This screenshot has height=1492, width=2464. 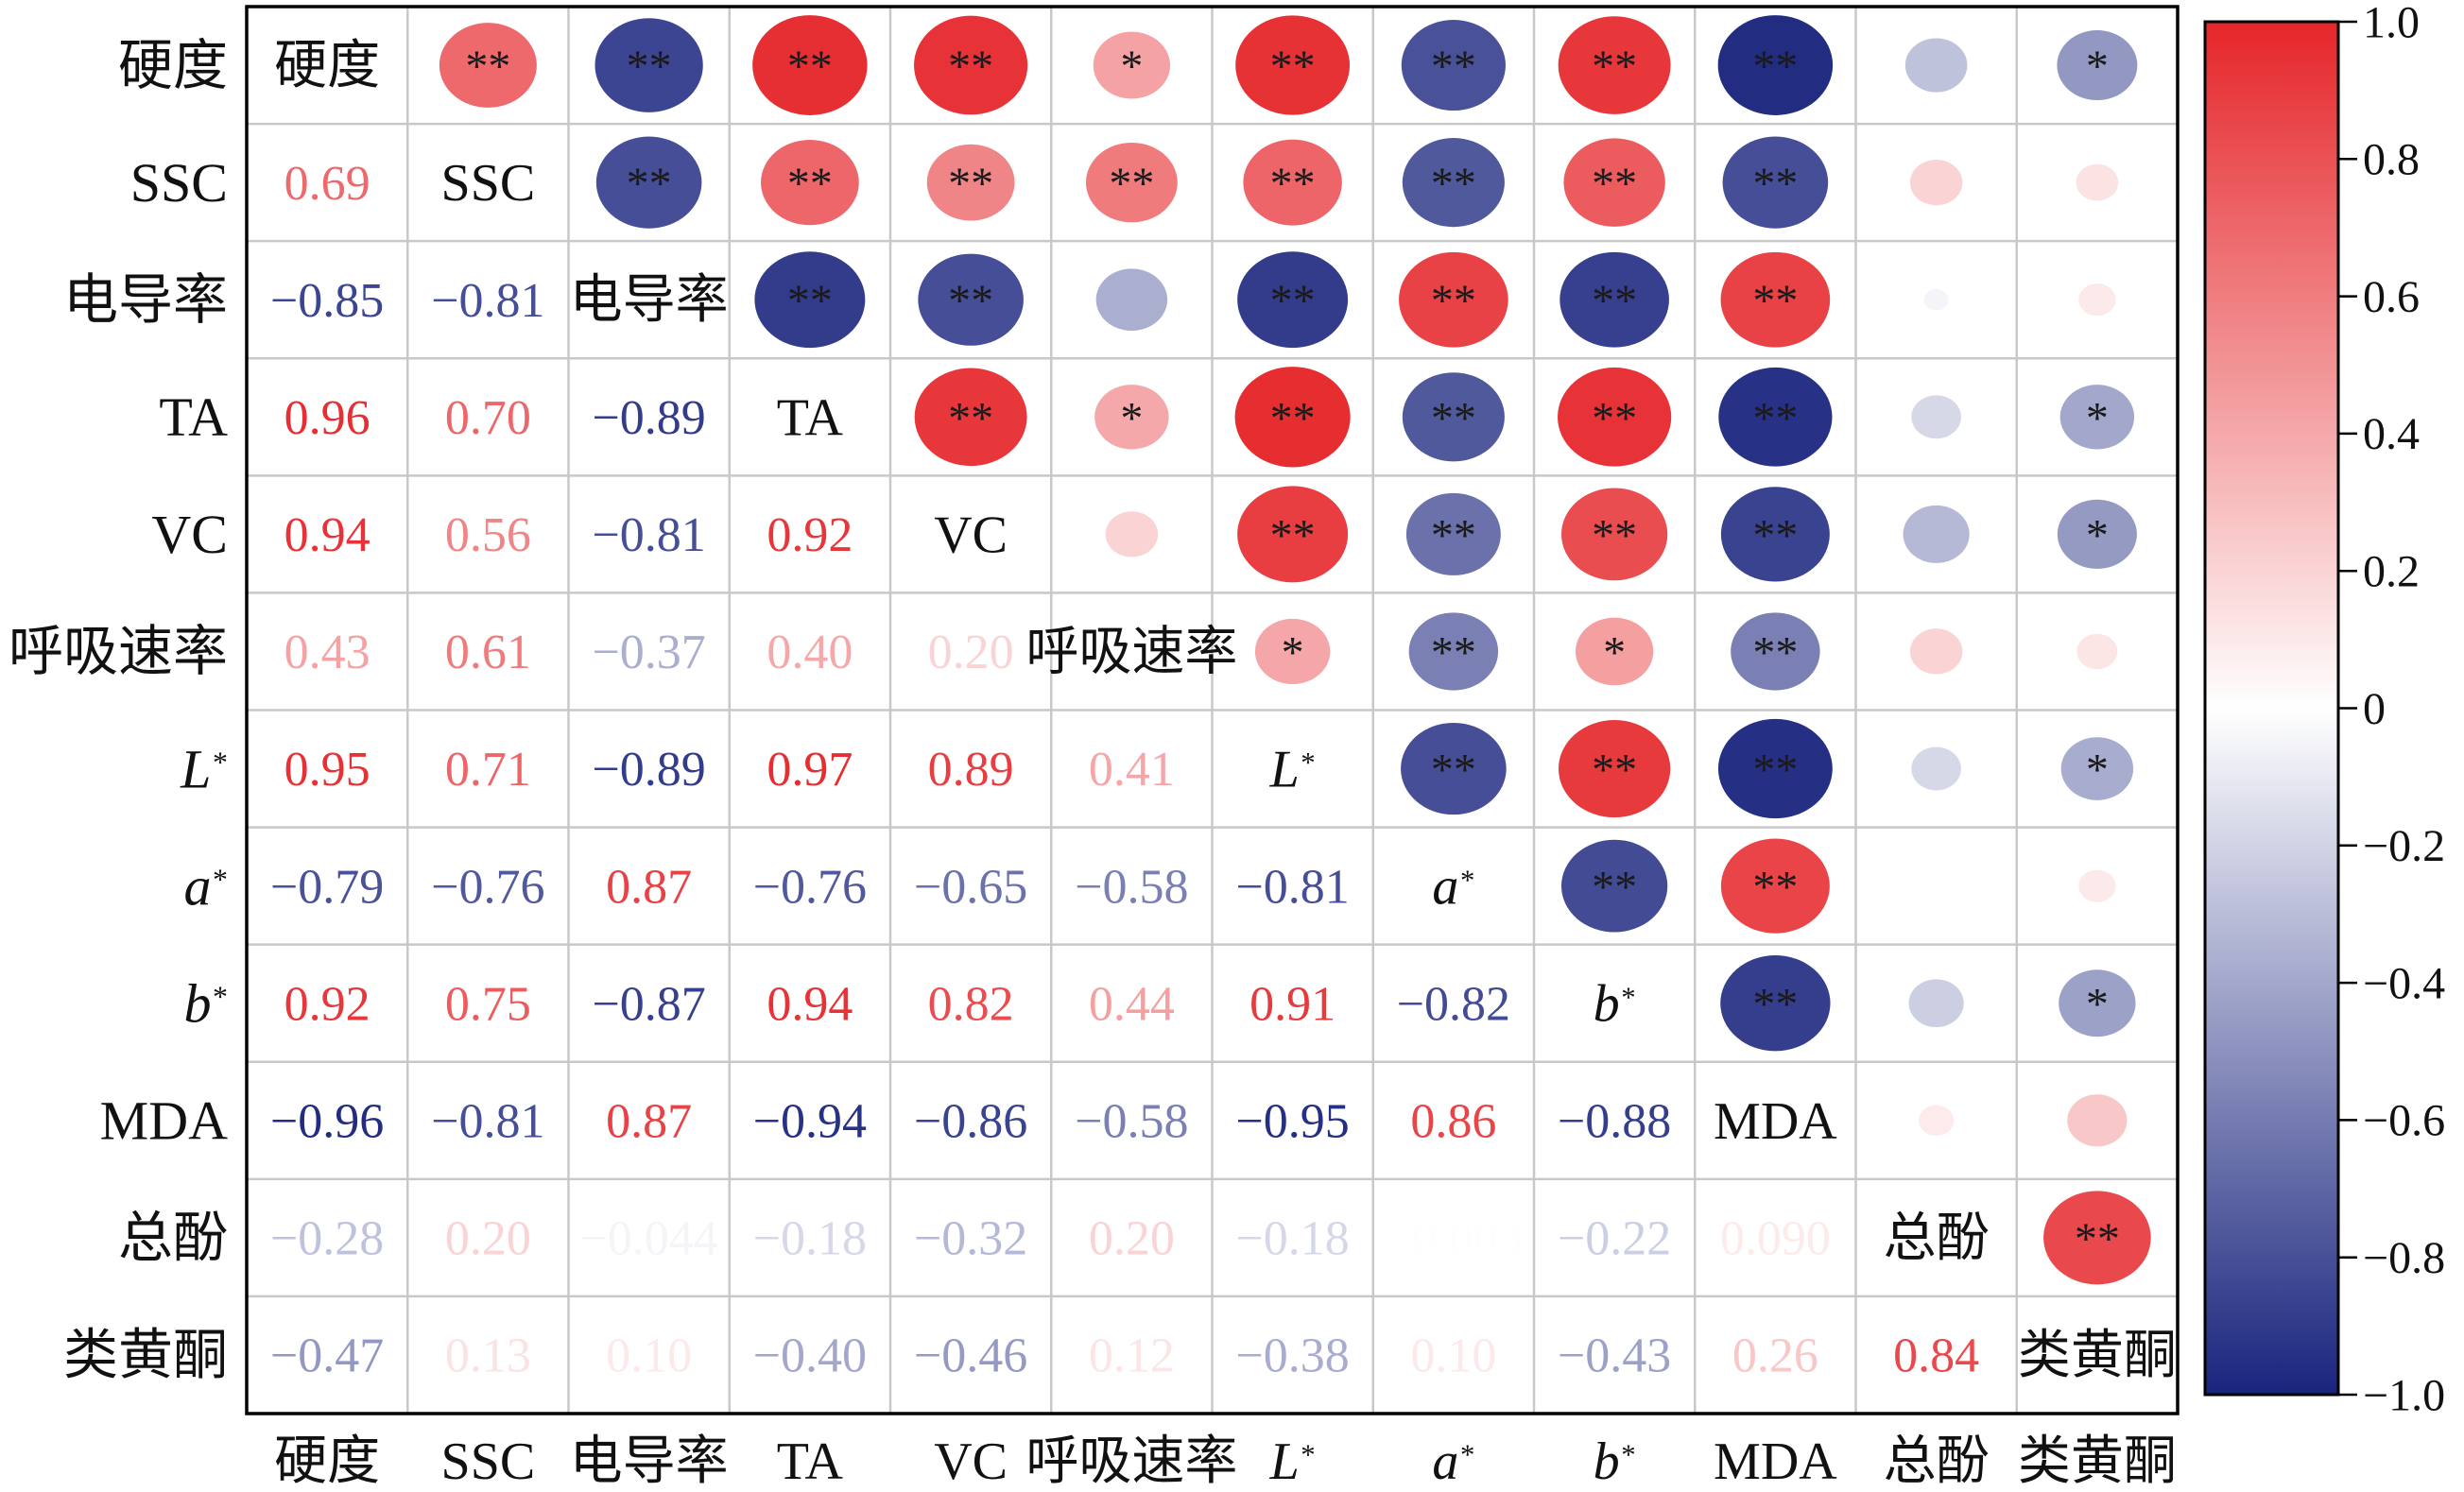 What do you see at coordinates (810, 770) in the screenshot?
I see `coefficient-label: 0.97` at bounding box center [810, 770].